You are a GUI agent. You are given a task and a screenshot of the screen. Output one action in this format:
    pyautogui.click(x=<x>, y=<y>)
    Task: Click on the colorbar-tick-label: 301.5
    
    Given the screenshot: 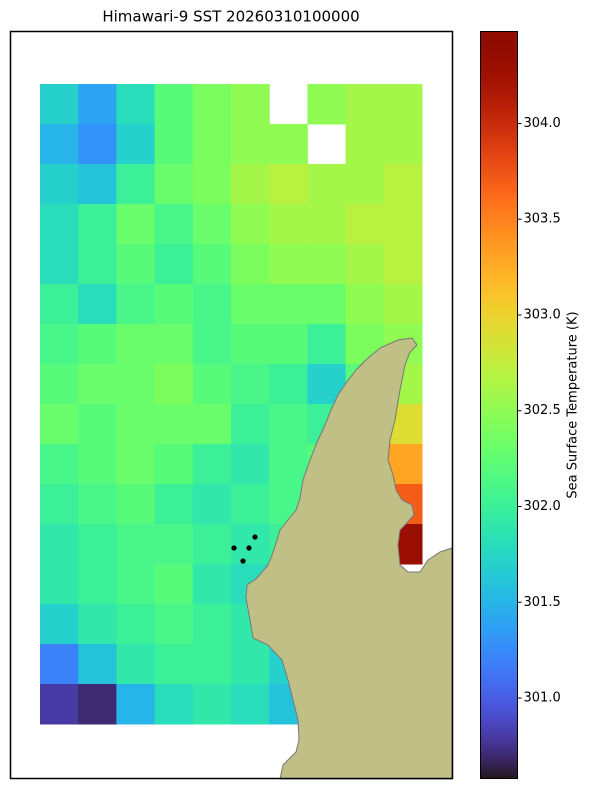 What is the action you would take?
    pyautogui.click(x=542, y=602)
    